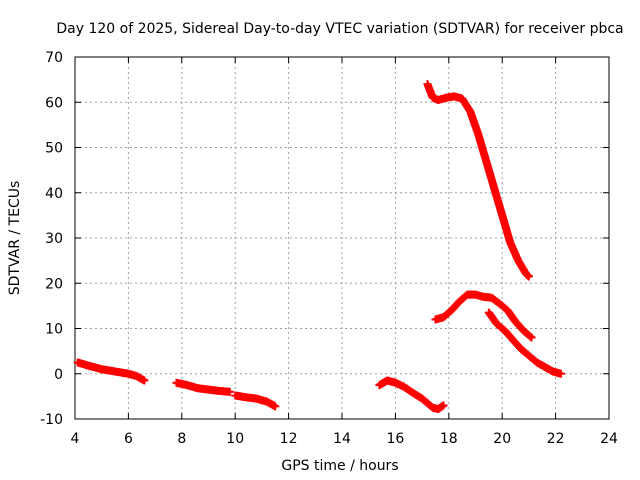 The height and width of the screenshot is (480, 640). Describe the element at coordinates (54, 58) in the screenshot. I see `y-tick-label: 70` at that location.